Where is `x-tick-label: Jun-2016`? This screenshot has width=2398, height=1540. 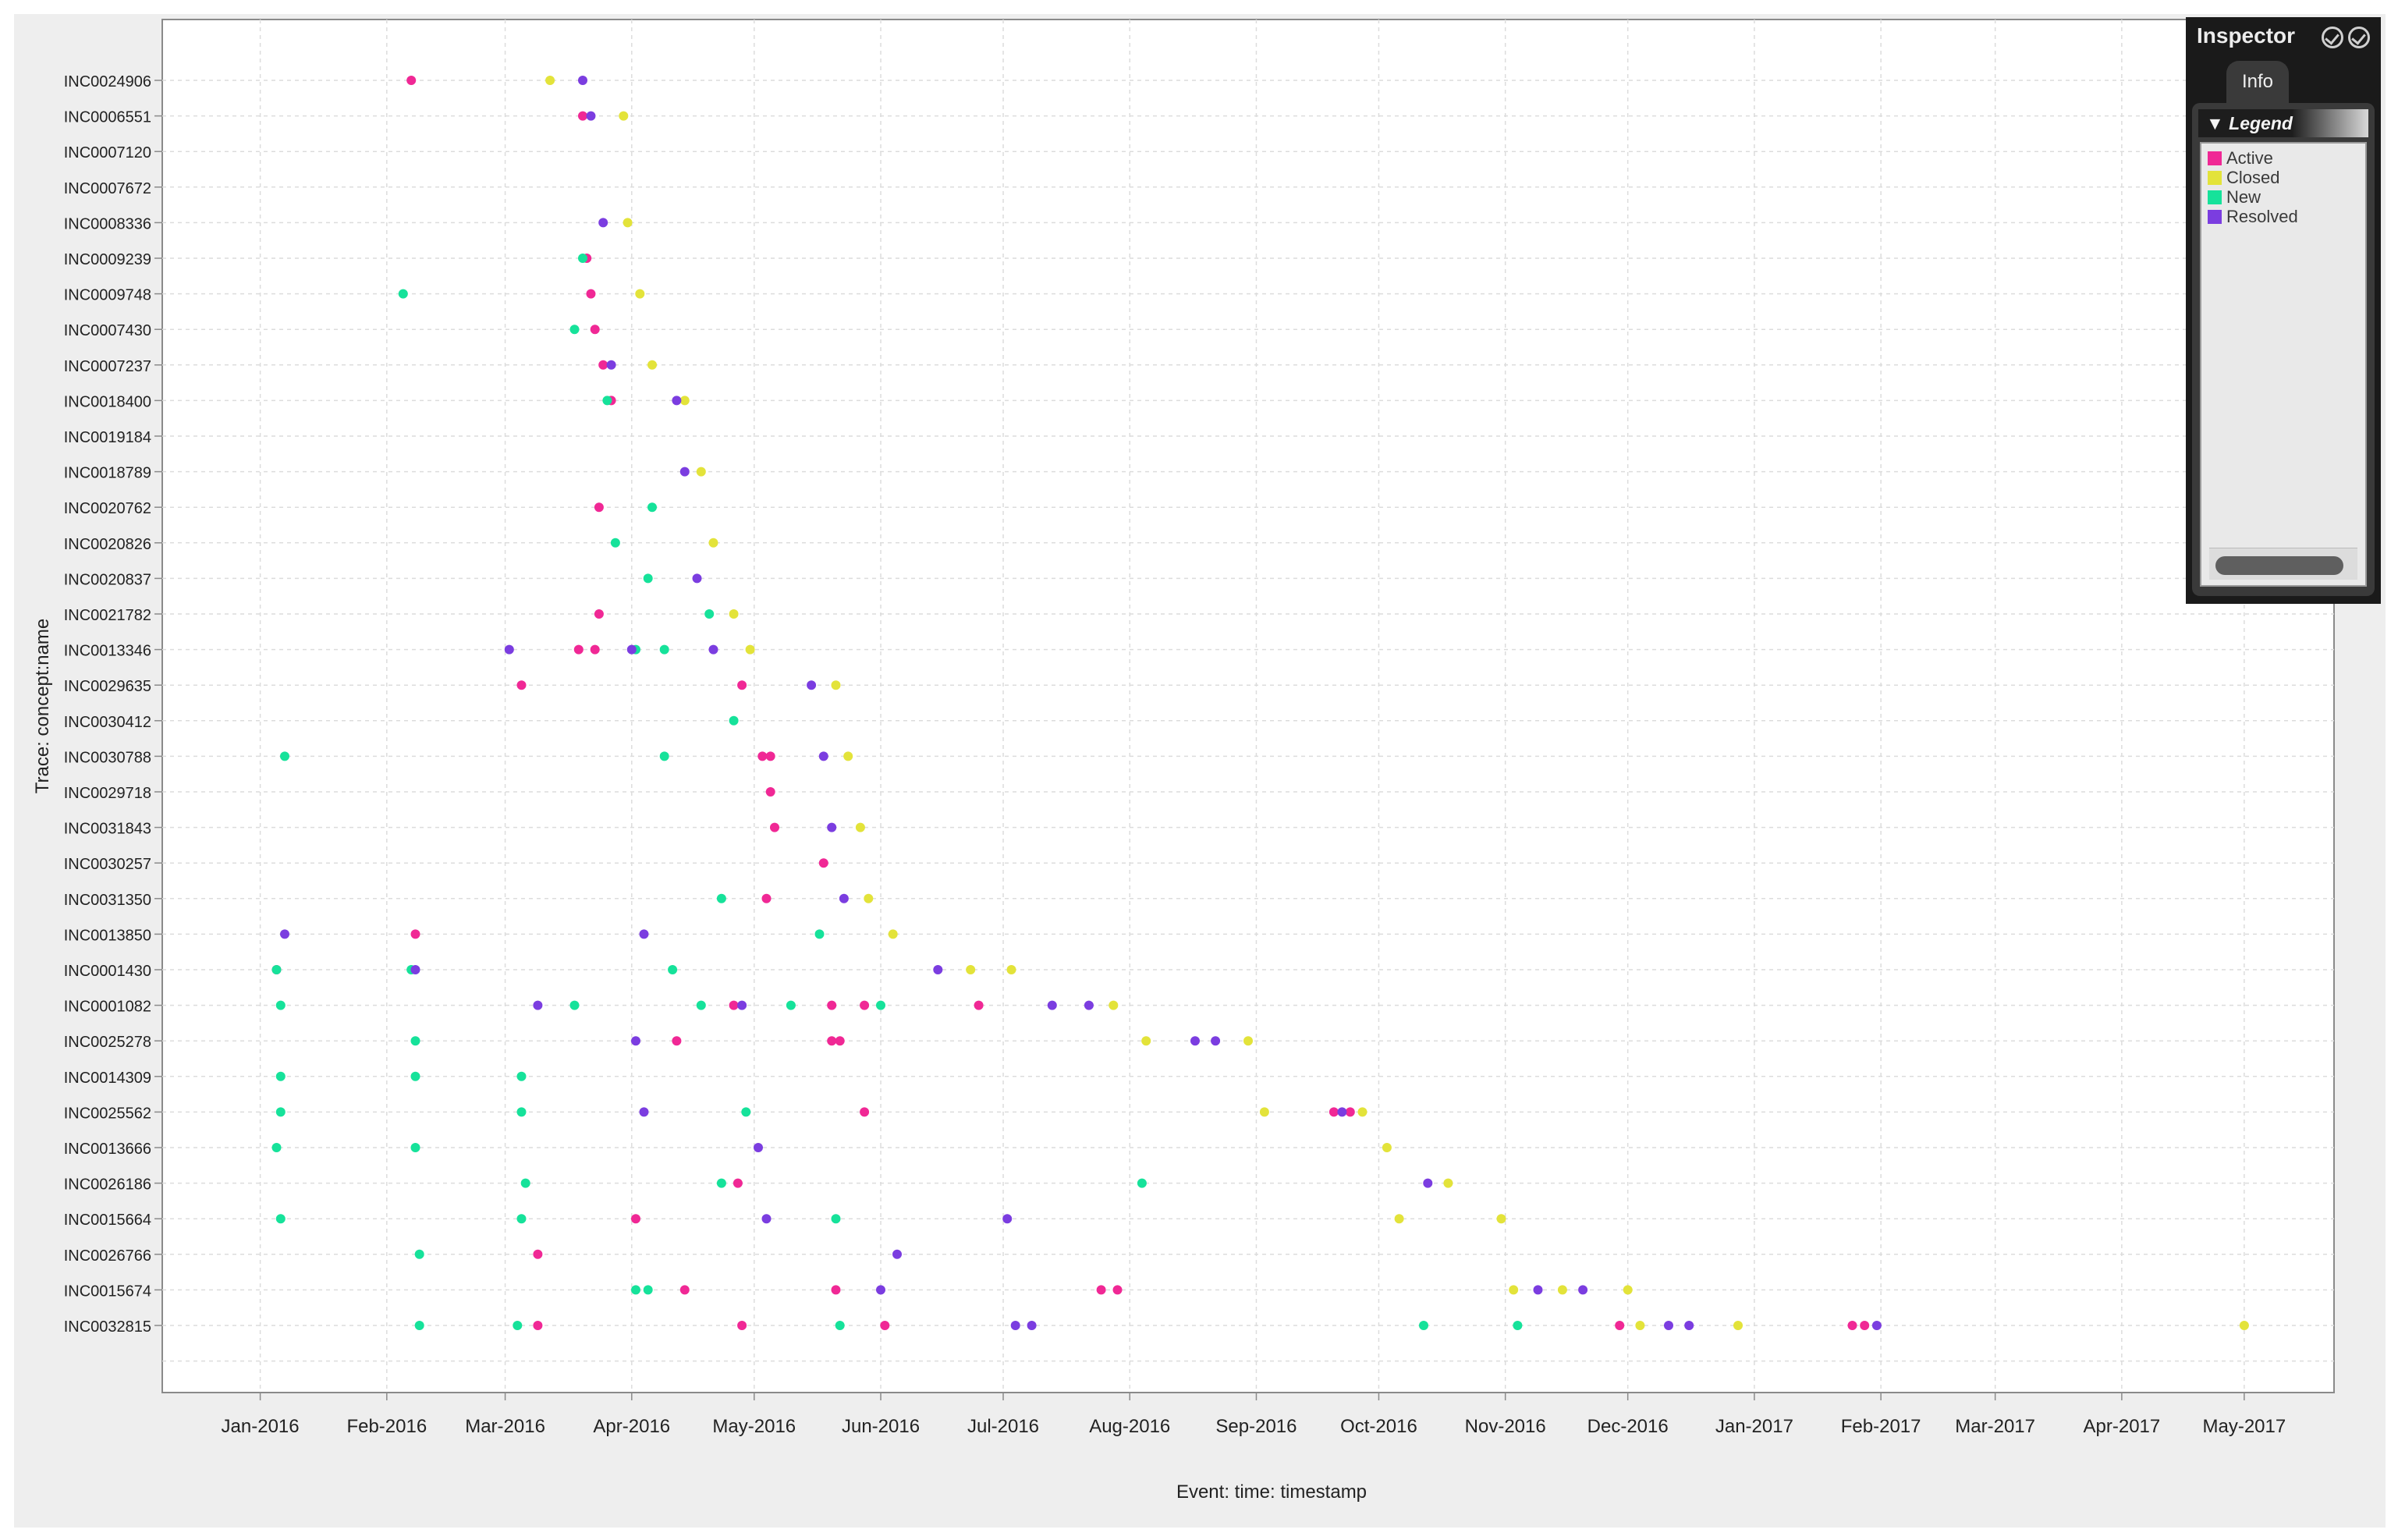 x-tick-label: Jun-2016 is located at coordinates (881, 1426).